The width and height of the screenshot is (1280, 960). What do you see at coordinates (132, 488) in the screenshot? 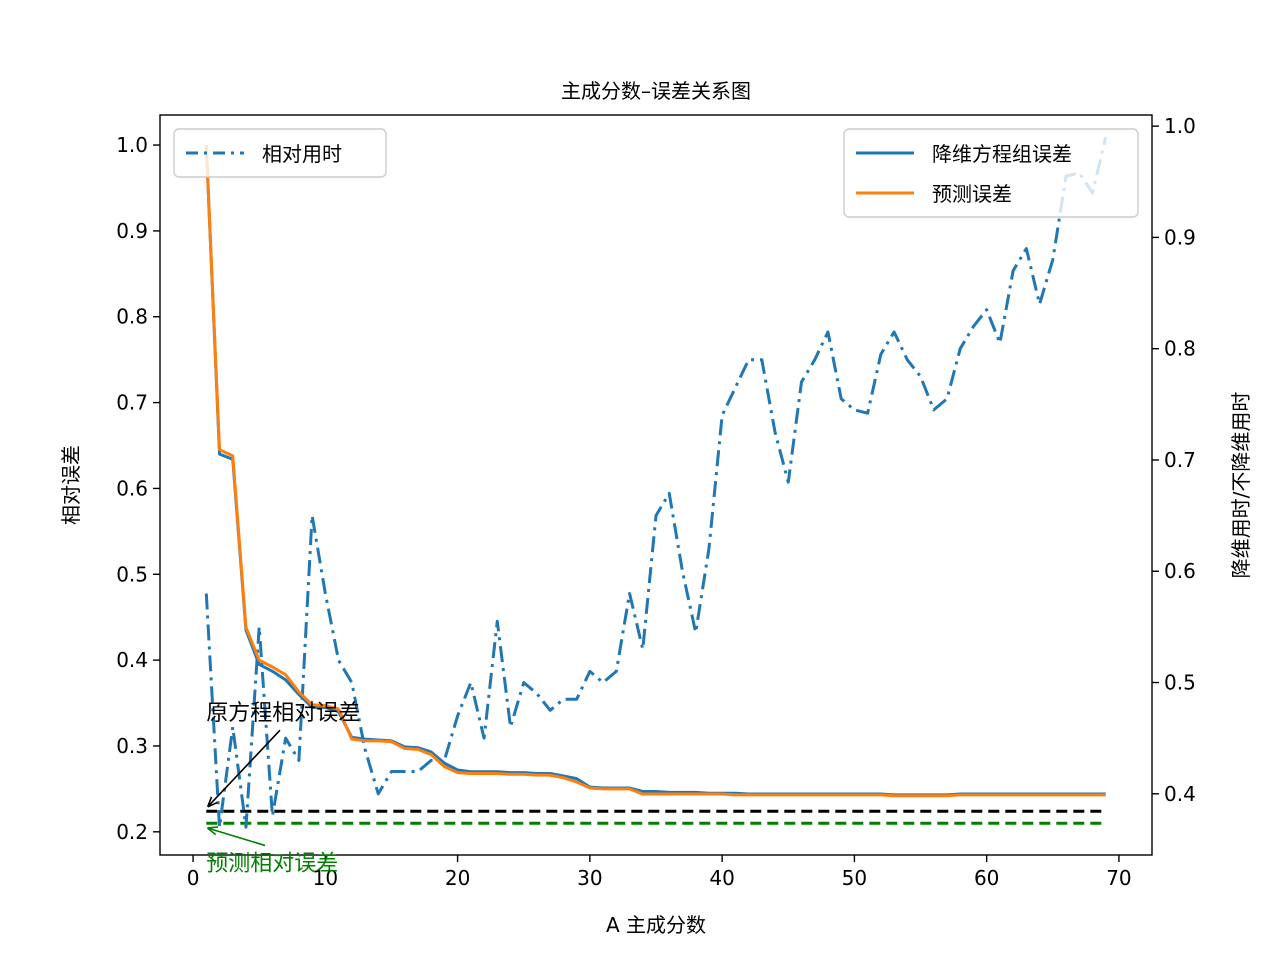
I see `y-tick-label: 0.6` at bounding box center [132, 488].